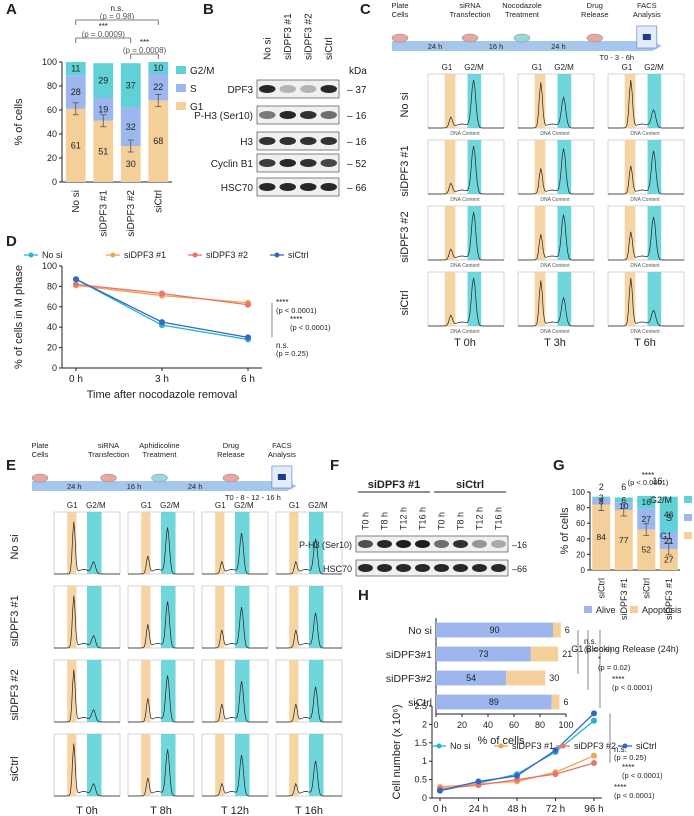 The width and height of the screenshot is (694, 816). What do you see at coordinates (281, 477) in the screenshot?
I see `facs-screen-icon` at bounding box center [281, 477].